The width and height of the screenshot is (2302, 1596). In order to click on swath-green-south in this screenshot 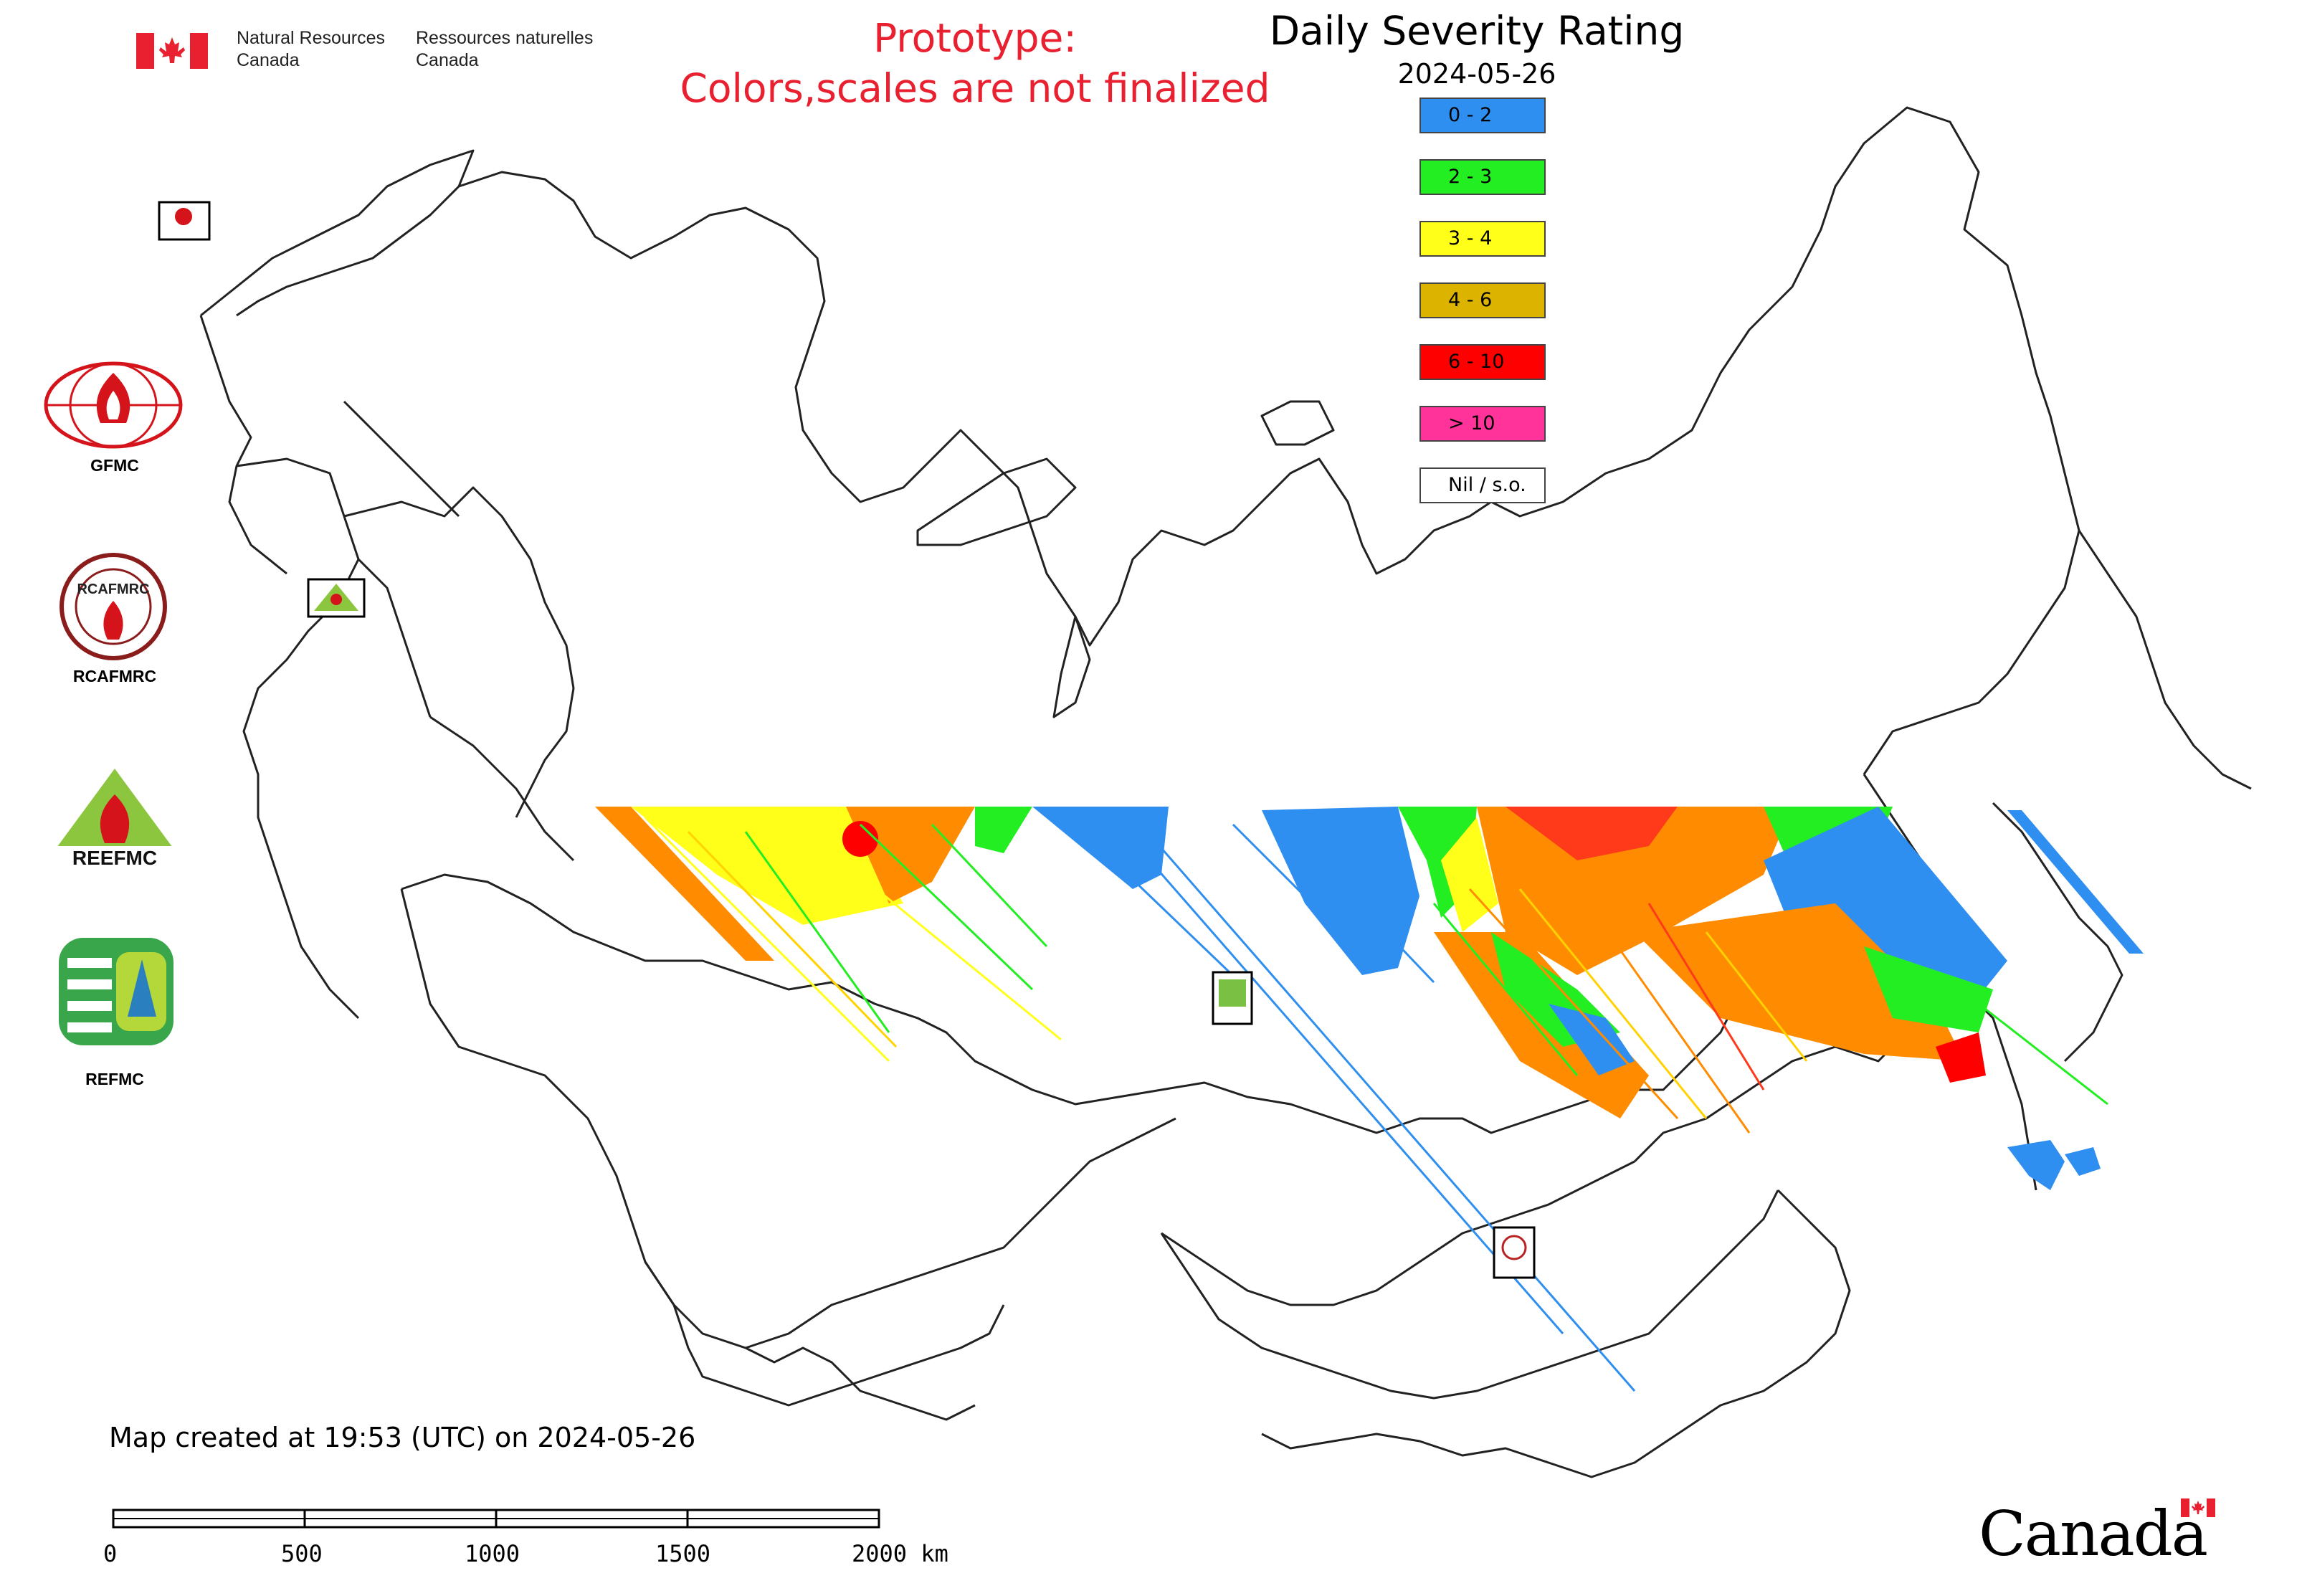, I will do `click(1928, 989)`.